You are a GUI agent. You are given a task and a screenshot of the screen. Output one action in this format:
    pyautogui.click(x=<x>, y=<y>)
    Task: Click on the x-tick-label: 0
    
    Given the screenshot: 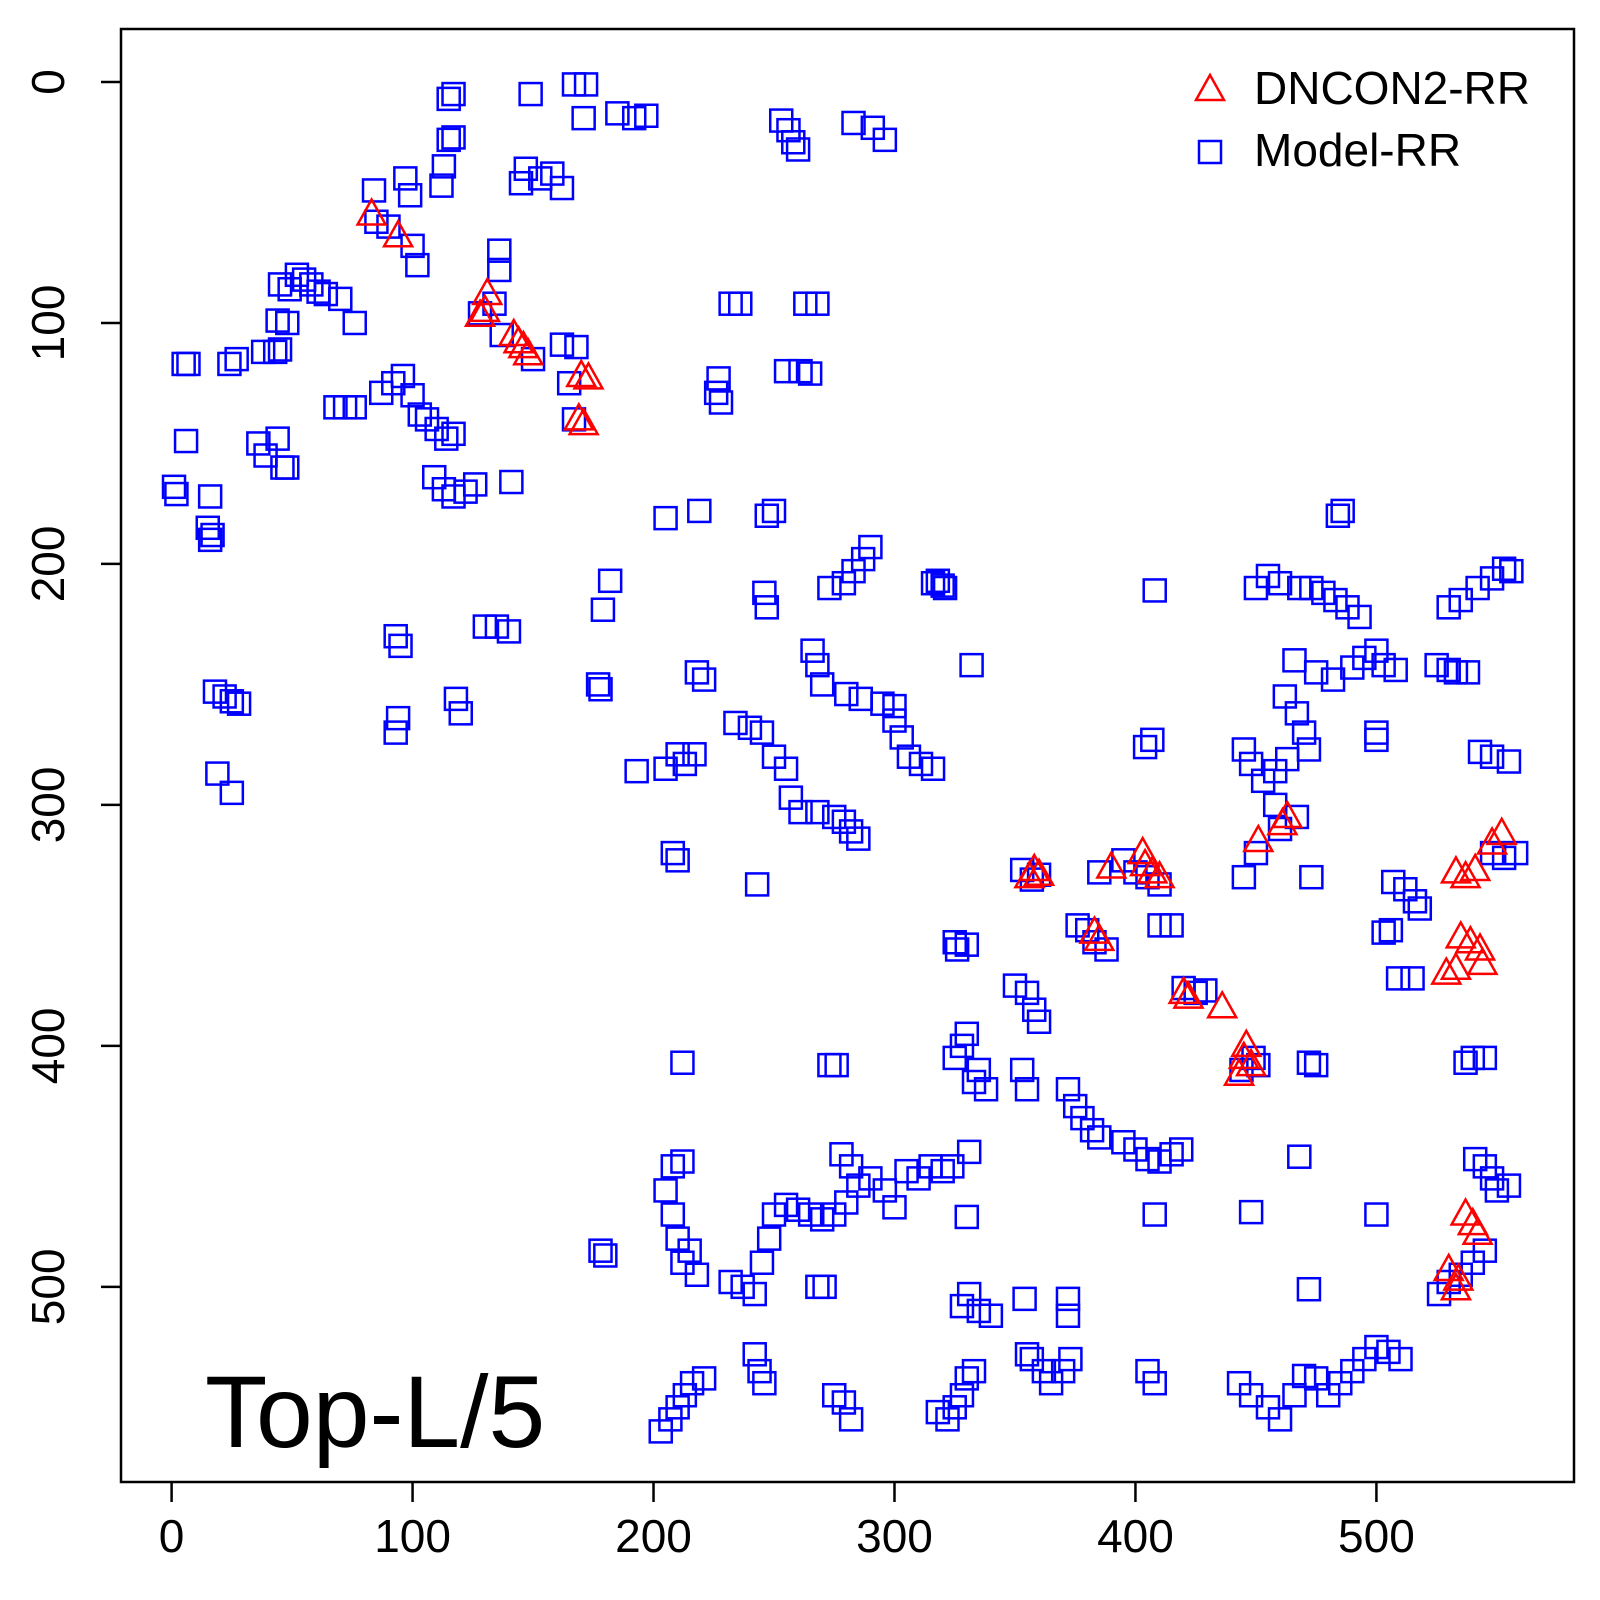 What is the action you would take?
    pyautogui.click(x=172, y=1536)
    